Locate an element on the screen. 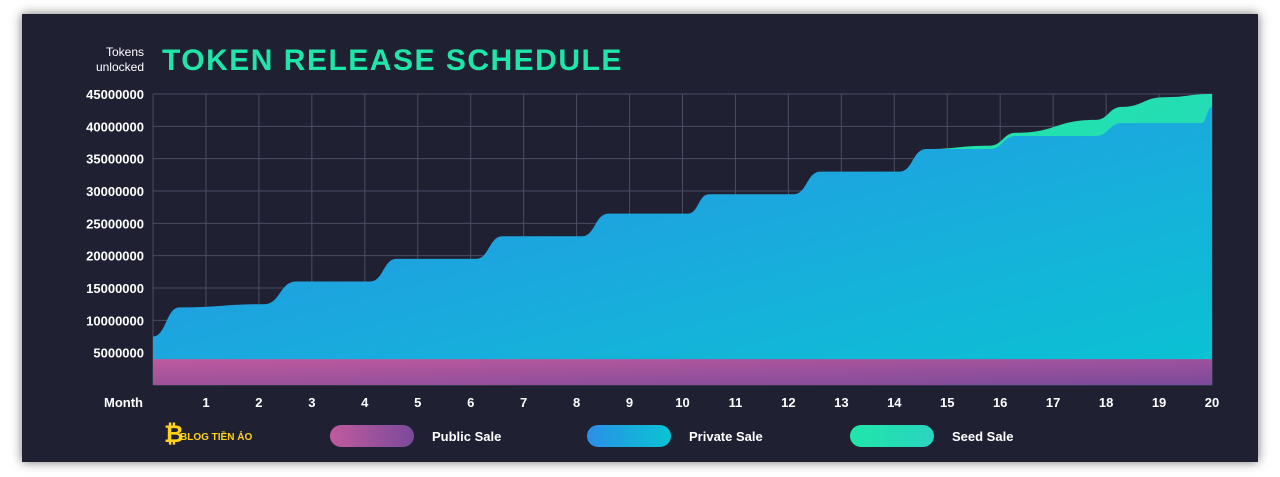 This screenshot has height=477, width=1280. x-axis-label: Month is located at coordinates (123, 402).